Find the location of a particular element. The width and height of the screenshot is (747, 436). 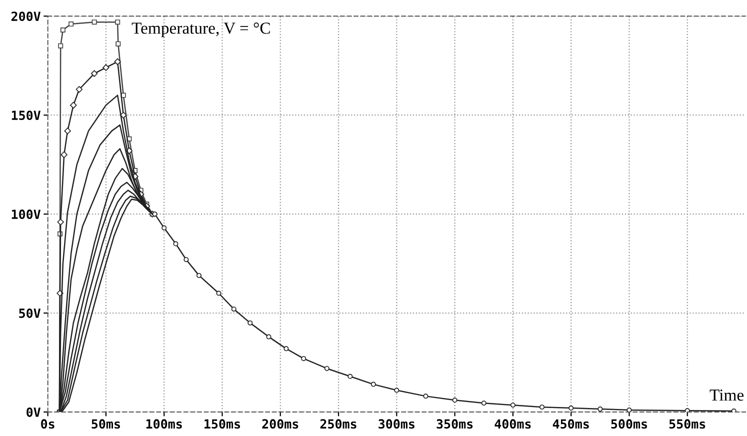

x-tick-label: 500ms is located at coordinates (629, 424).